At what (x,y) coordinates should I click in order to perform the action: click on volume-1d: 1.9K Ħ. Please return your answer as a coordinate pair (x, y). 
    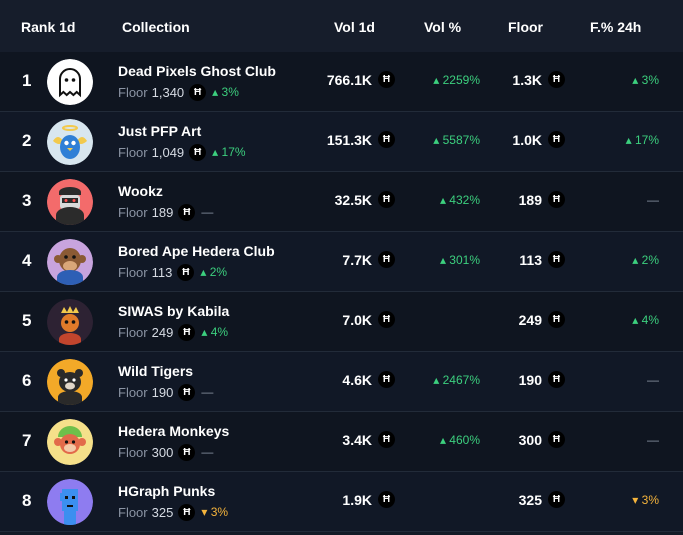
    Looking at the image, I should click on (368, 499).